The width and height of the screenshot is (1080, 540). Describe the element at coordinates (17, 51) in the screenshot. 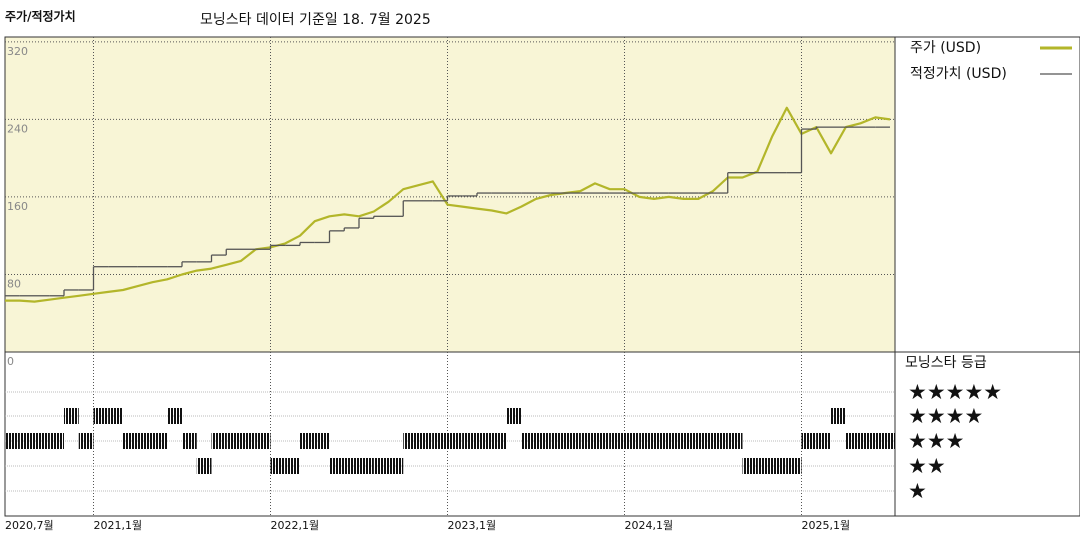

I see `y-tick-label: 320` at that location.